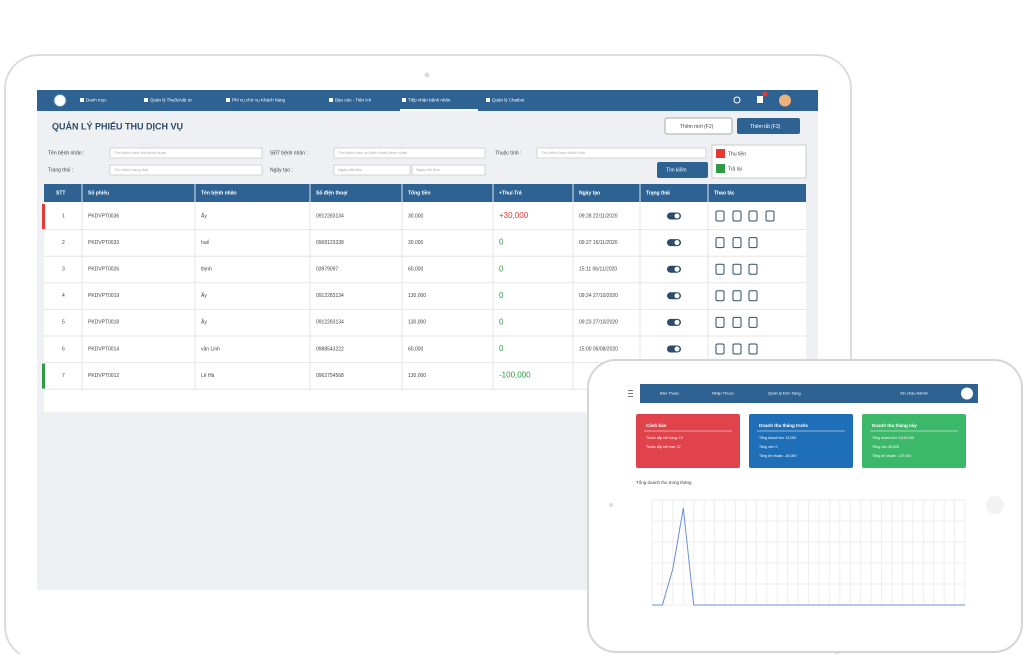 Image resolution: width=1024 pixels, height=659 pixels. Describe the element at coordinates (66, 153) in the screenshot. I see `filter-label: Tên bệnh nhân :` at that location.